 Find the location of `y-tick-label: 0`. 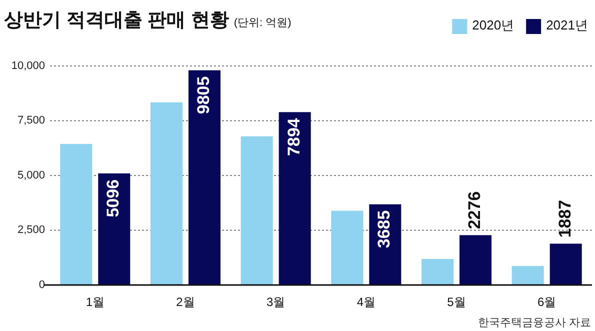

y-tick-label: 0 is located at coordinates (41, 284).